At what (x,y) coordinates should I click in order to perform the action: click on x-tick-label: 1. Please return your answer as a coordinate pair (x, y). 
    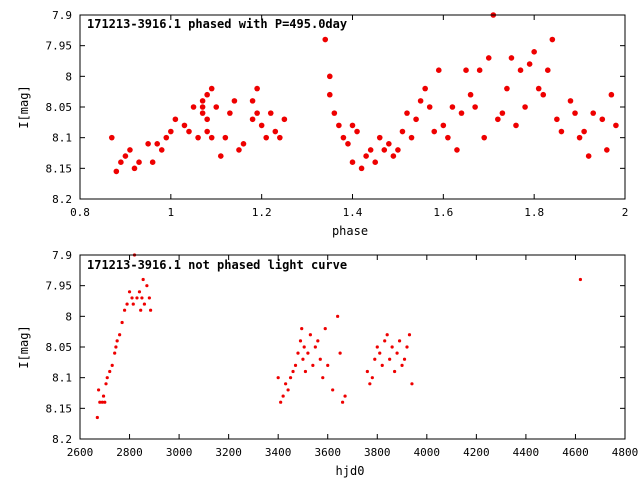
    Looking at the image, I should click on (171, 212).